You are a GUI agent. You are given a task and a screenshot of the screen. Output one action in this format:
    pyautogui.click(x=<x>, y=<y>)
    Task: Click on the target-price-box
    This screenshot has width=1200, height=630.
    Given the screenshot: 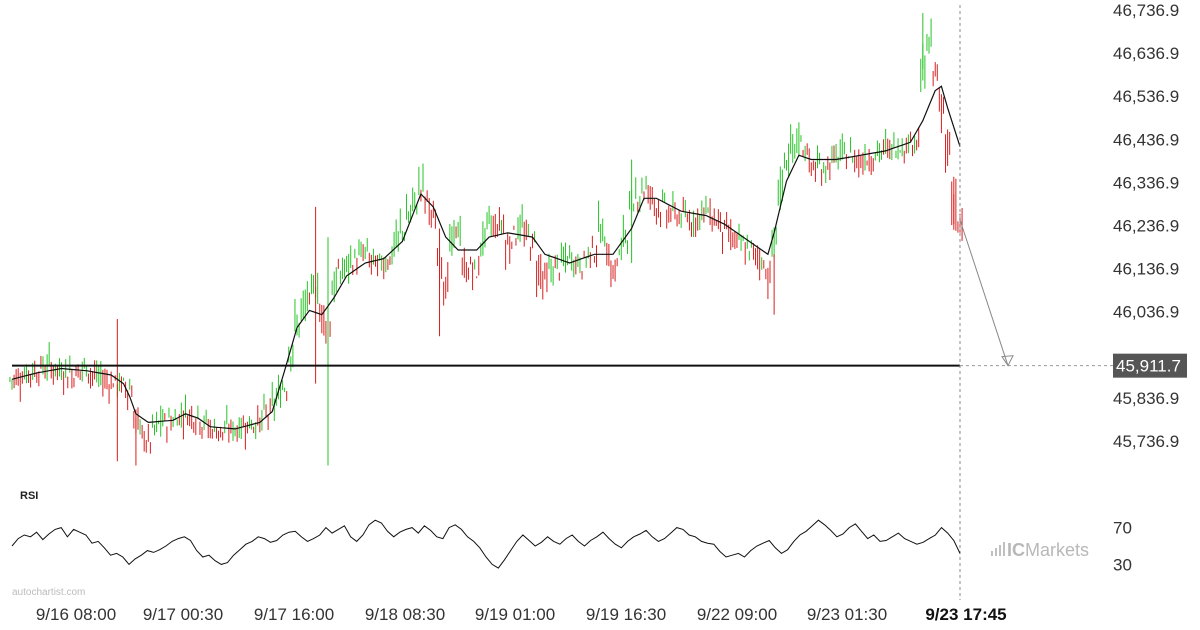 What is the action you would take?
    pyautogui.click(x=1150, y=365)
    